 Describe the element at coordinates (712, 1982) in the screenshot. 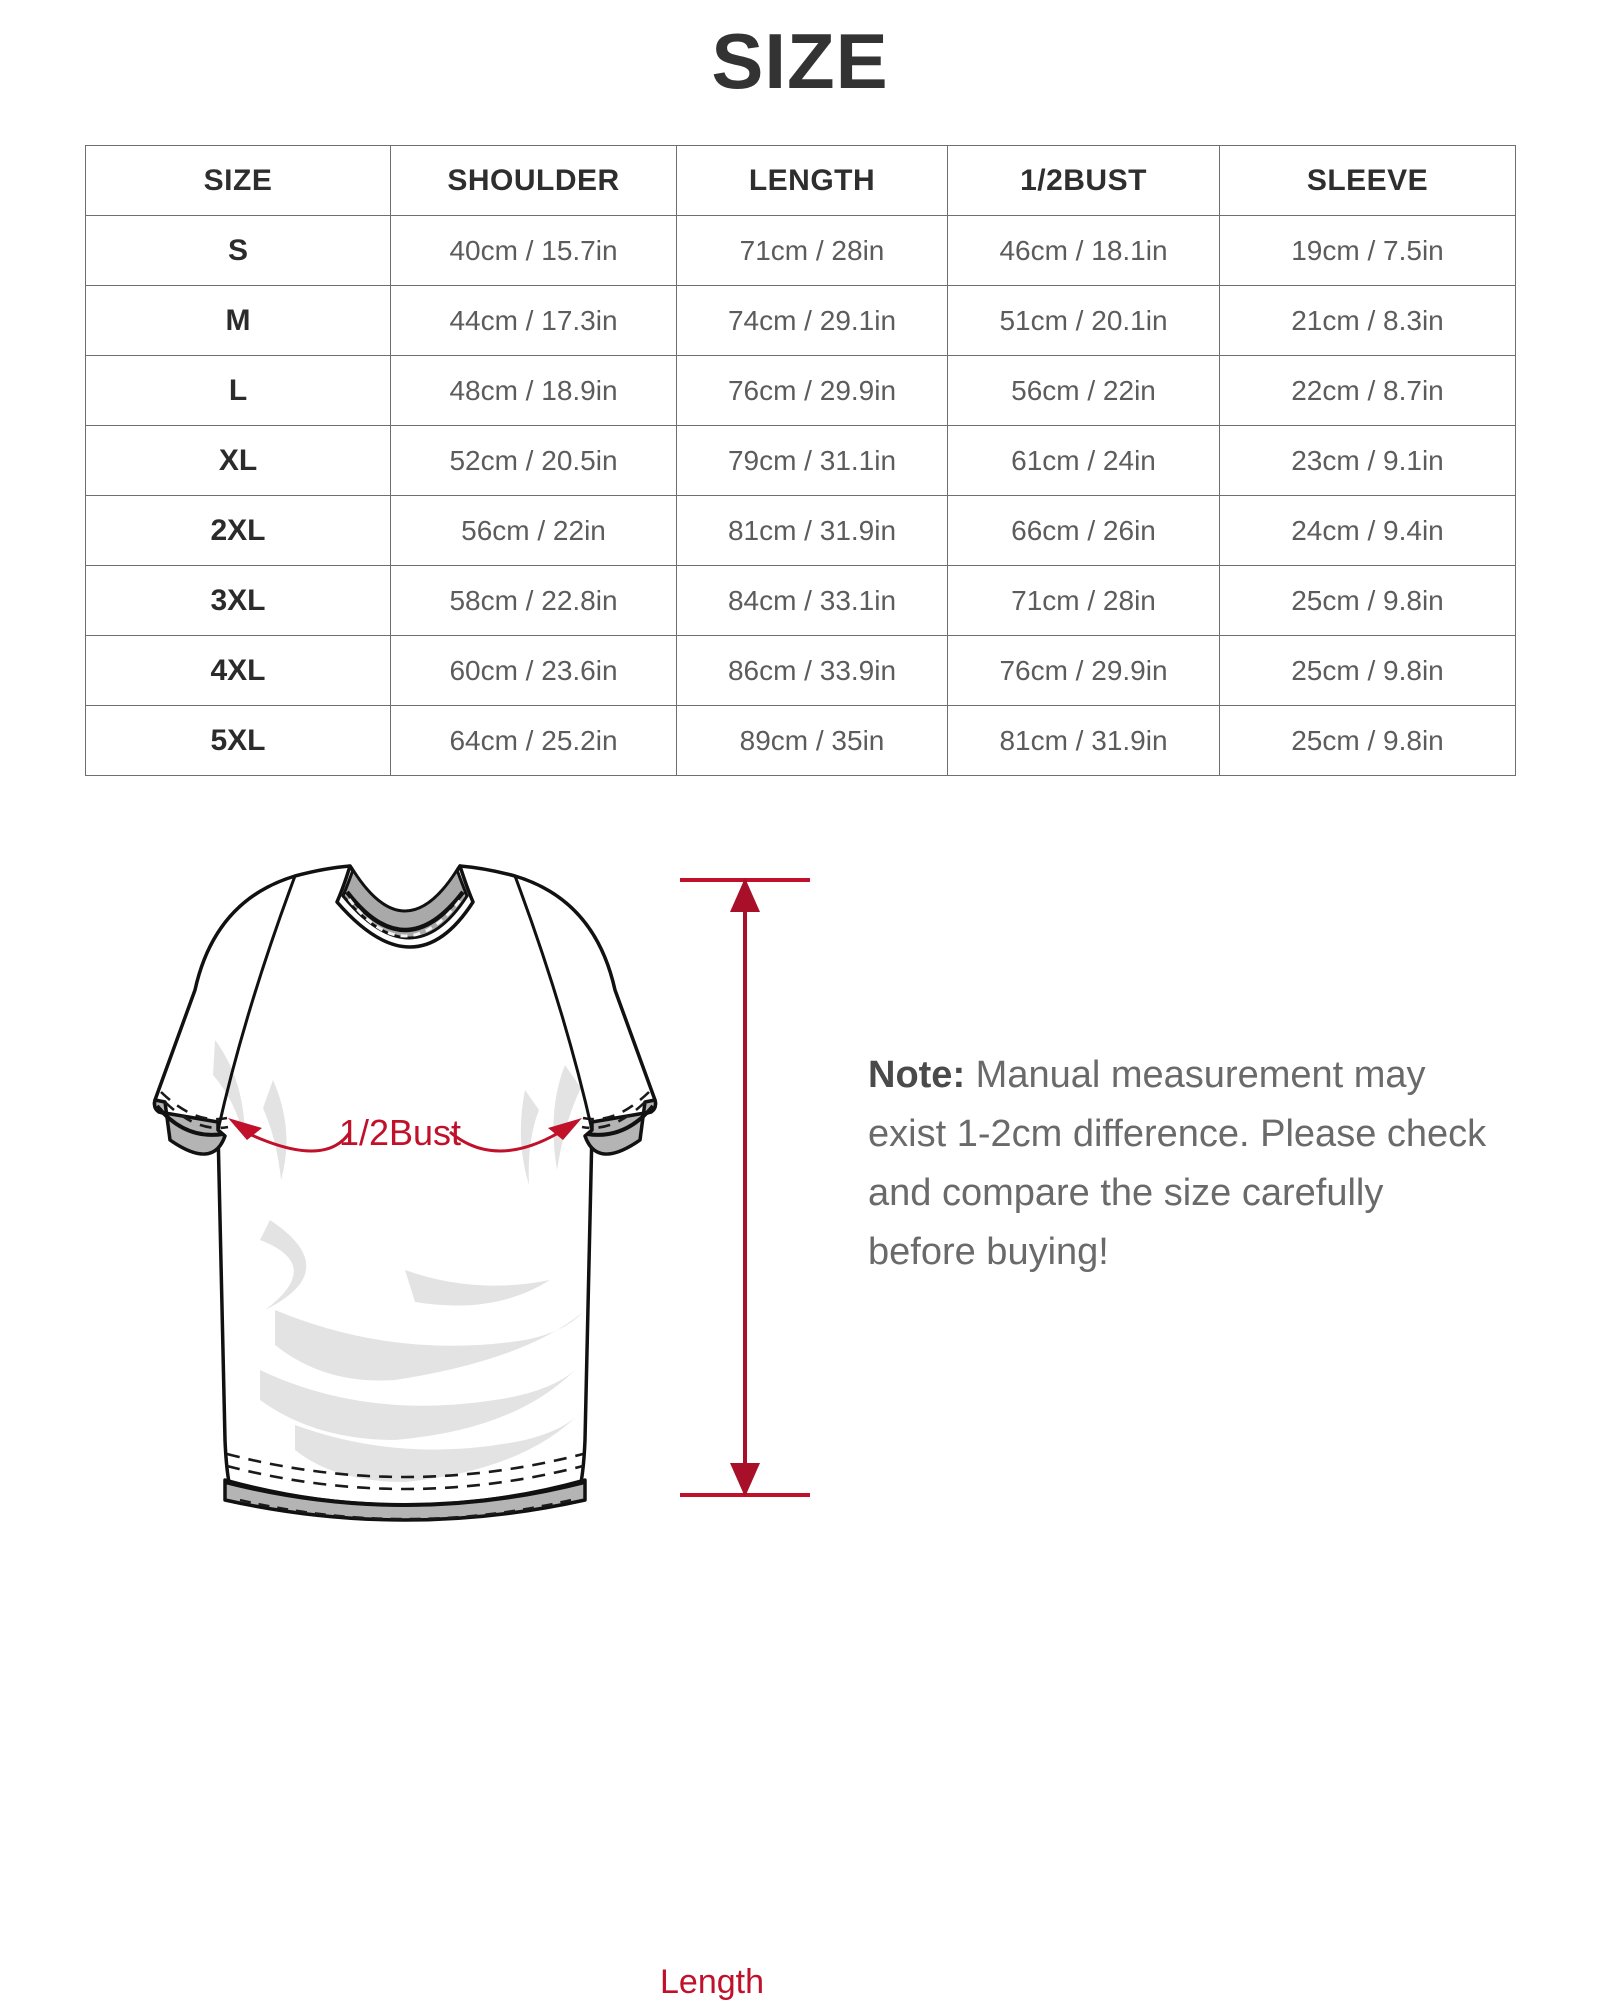

I see `length-label: Length` at that location.